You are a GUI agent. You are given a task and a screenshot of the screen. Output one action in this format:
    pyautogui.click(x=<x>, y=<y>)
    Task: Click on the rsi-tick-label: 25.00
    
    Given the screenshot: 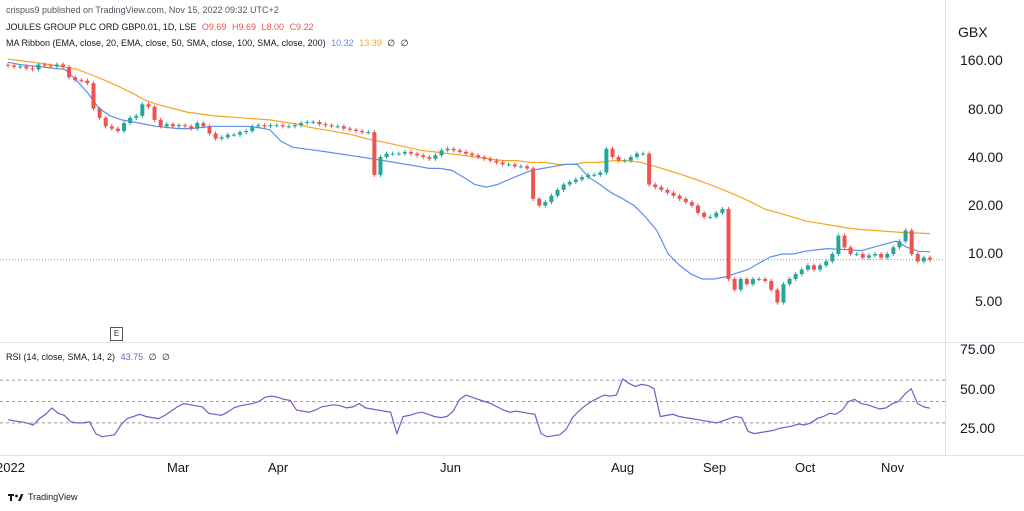 What is the action you would take?
    pyautogui.click(x=978, y=428)
    